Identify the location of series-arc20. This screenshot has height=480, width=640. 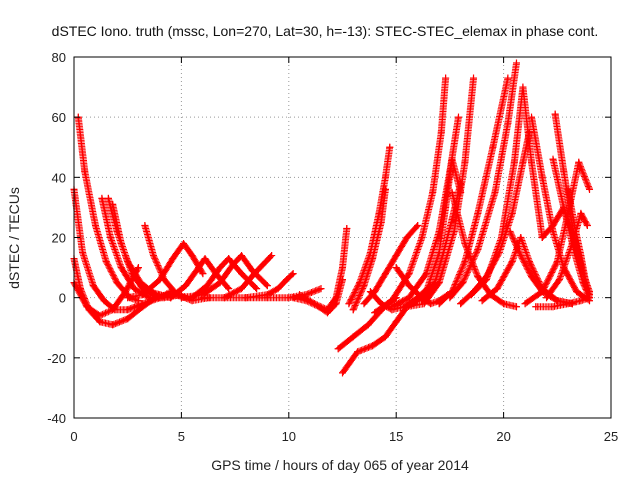
(369, 225).